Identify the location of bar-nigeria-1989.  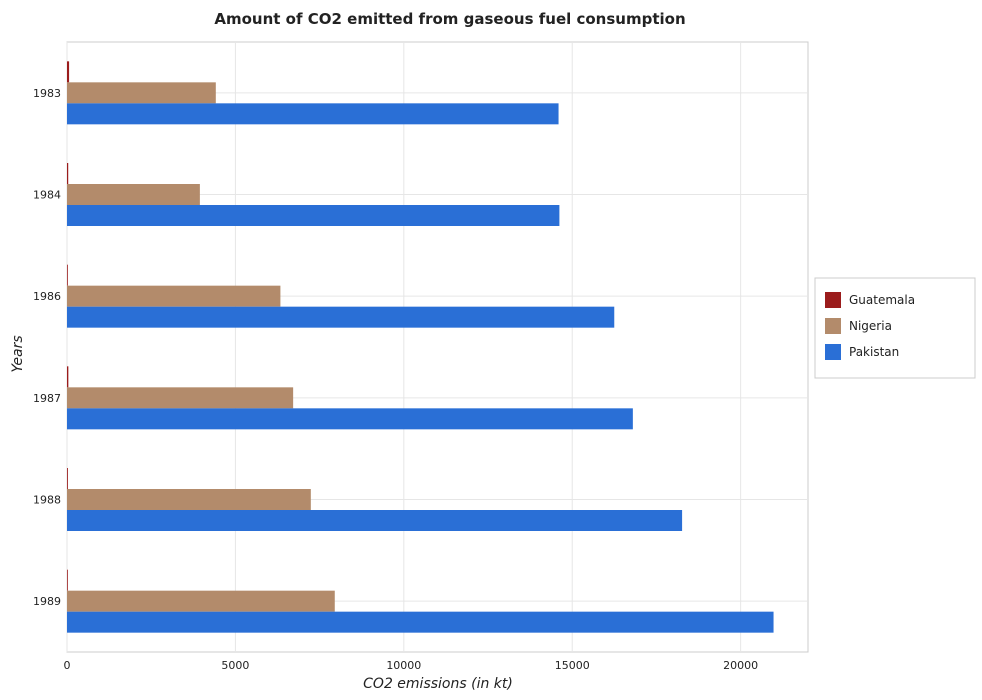
(201, 601).